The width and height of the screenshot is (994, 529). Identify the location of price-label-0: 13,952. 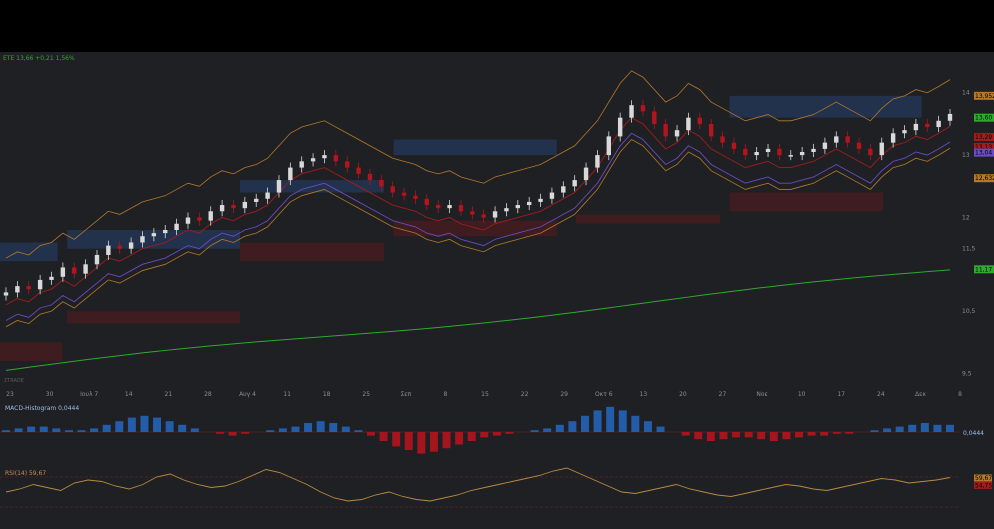
(984, 96).